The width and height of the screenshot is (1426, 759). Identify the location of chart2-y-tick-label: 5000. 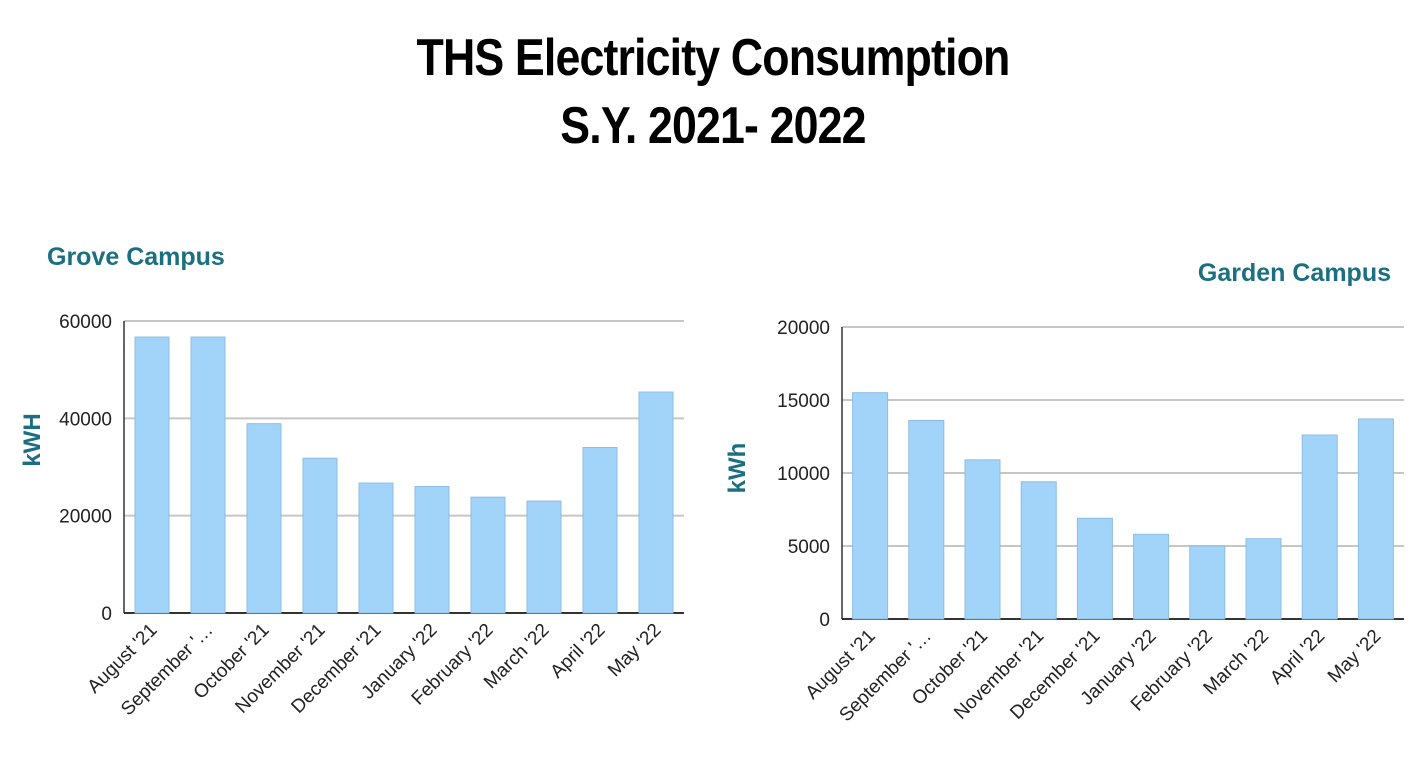
(809, 547).